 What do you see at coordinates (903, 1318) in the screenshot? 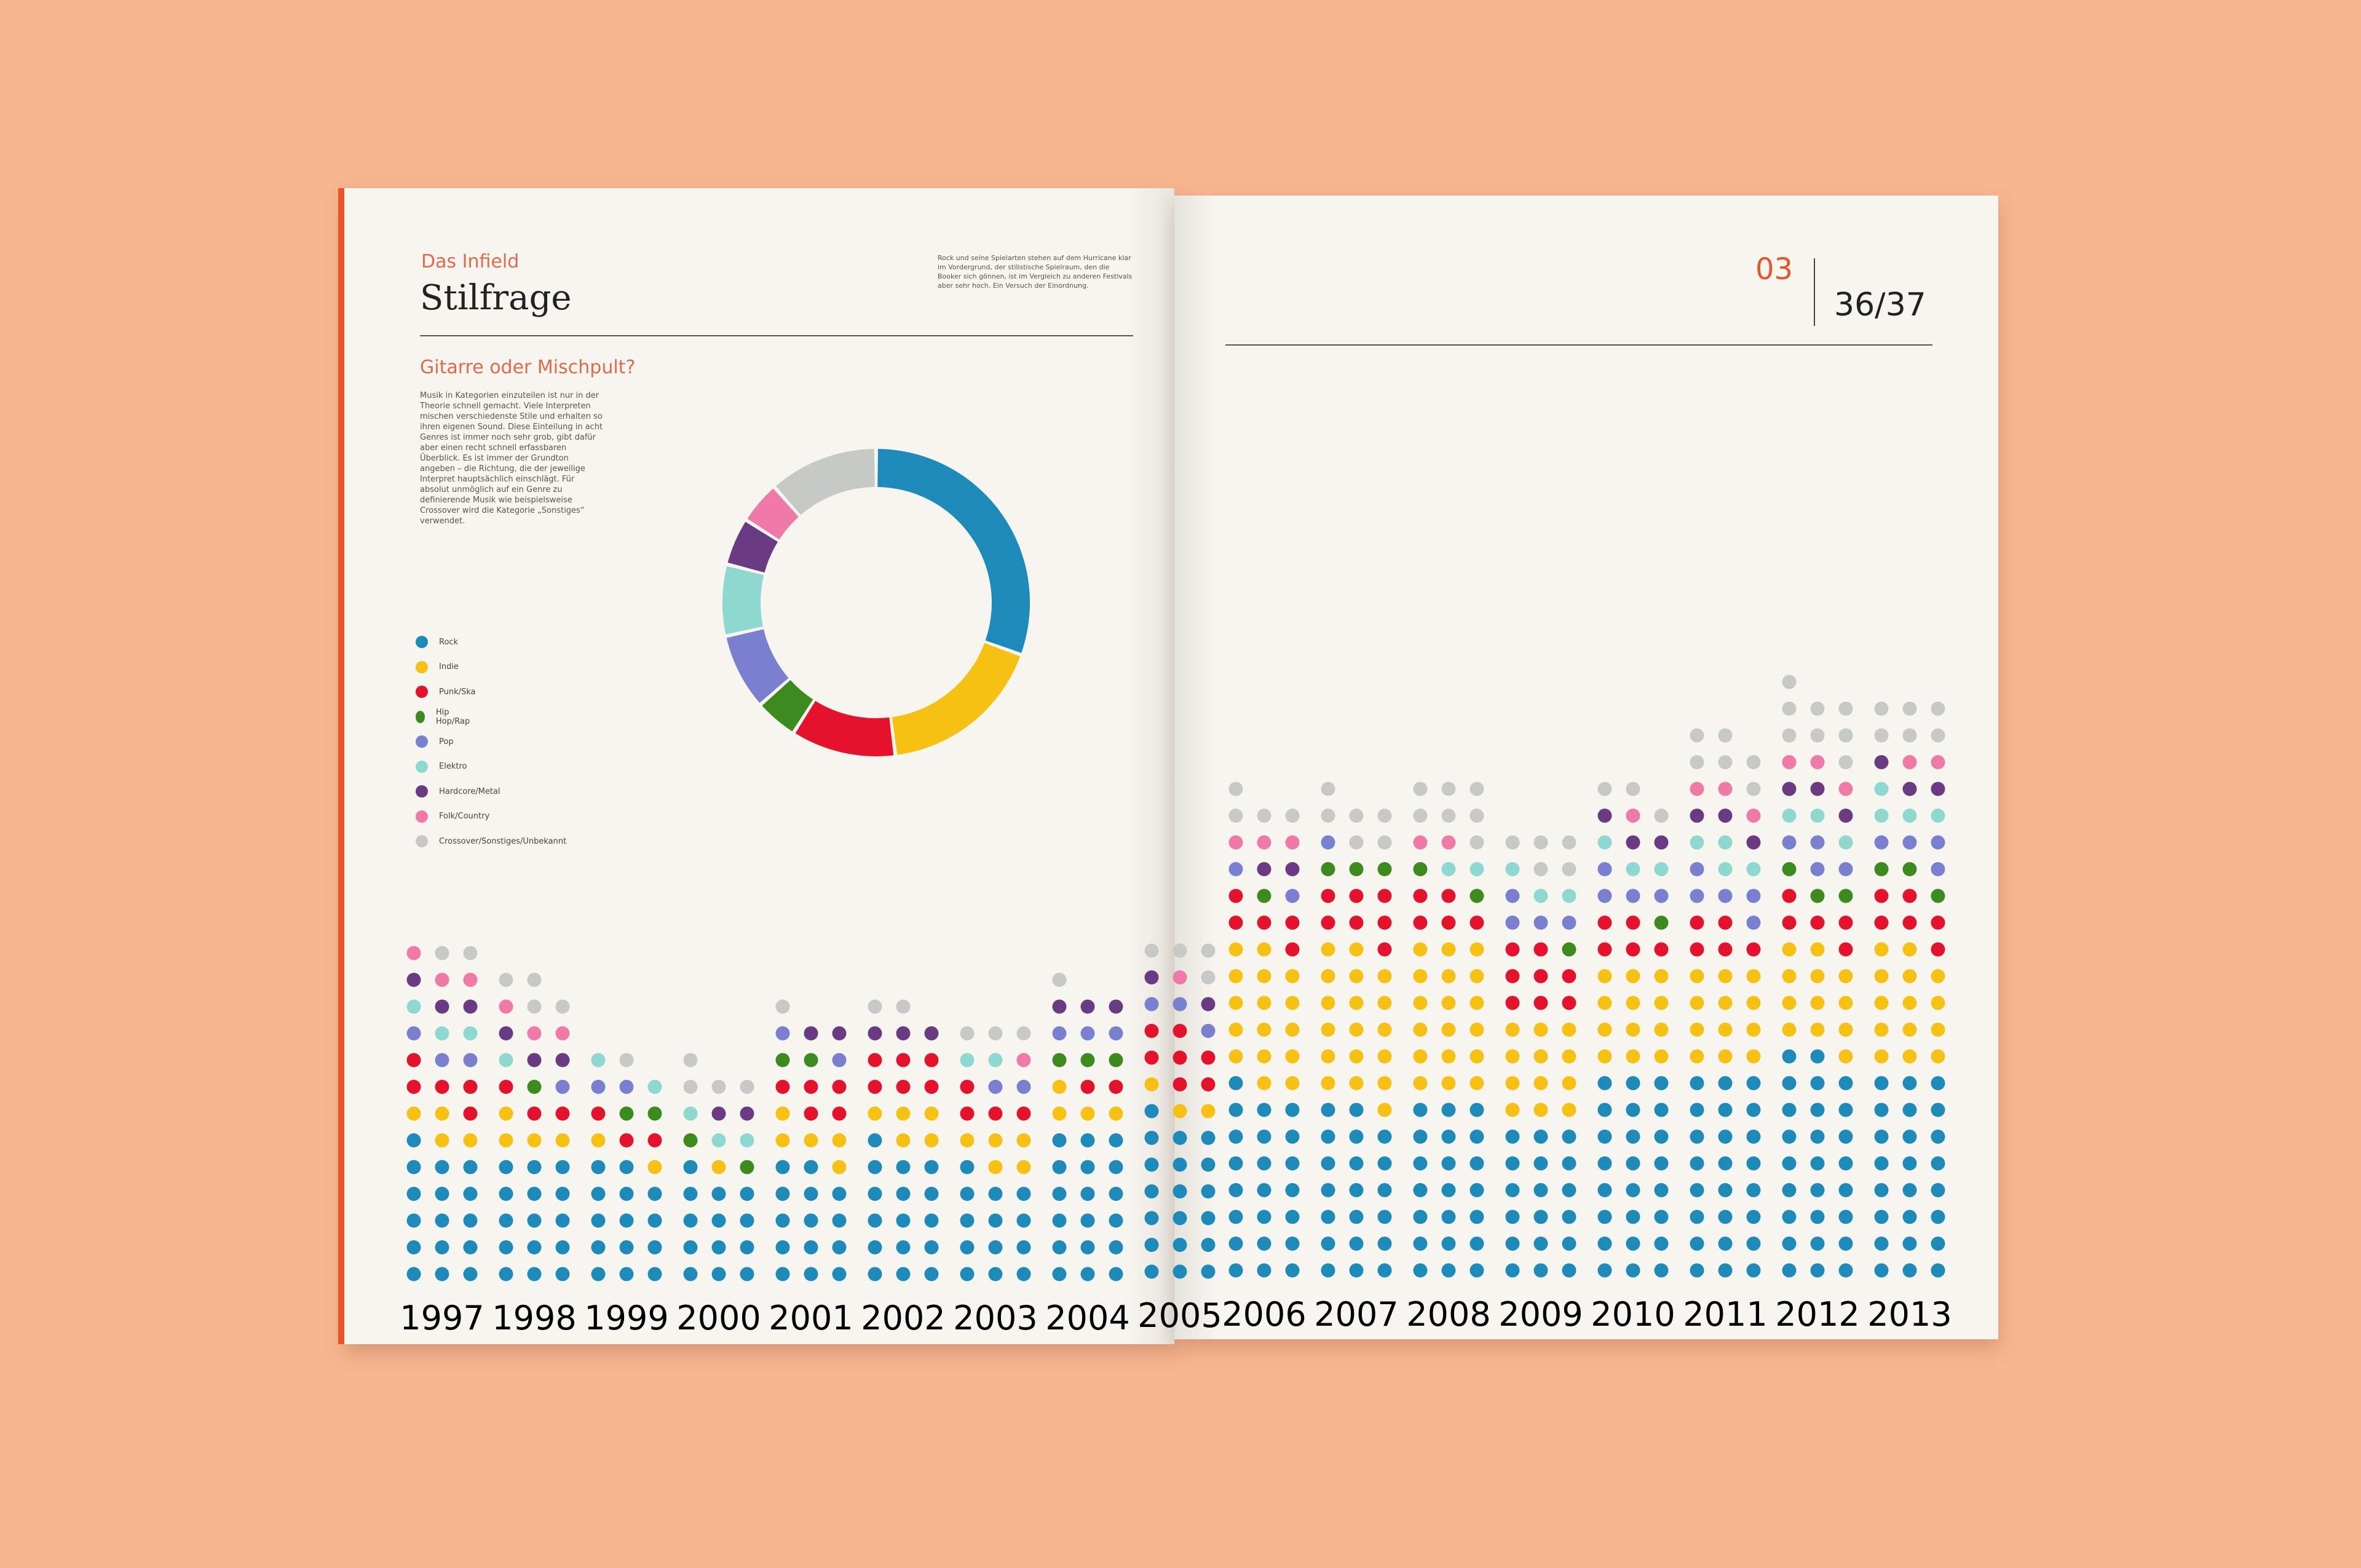
I see `year-tick-label: 2002` at bounding box center [903, 1318].